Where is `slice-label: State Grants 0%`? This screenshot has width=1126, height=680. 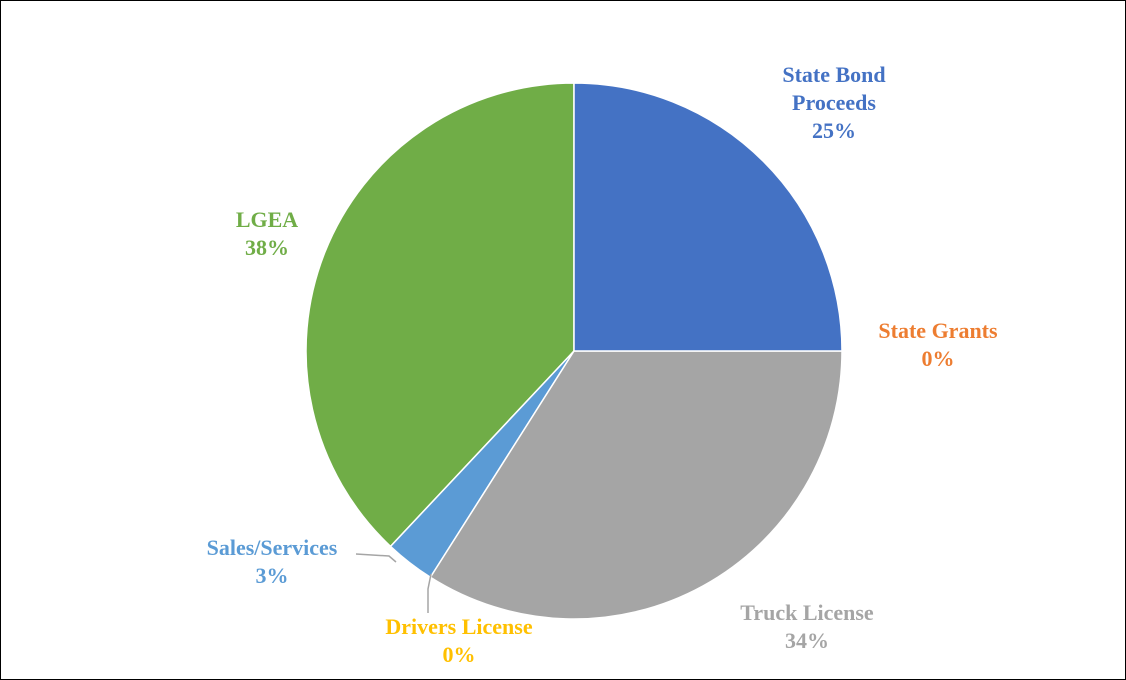
slice-label: State Grants 0% is located at coordinates (938, 345).